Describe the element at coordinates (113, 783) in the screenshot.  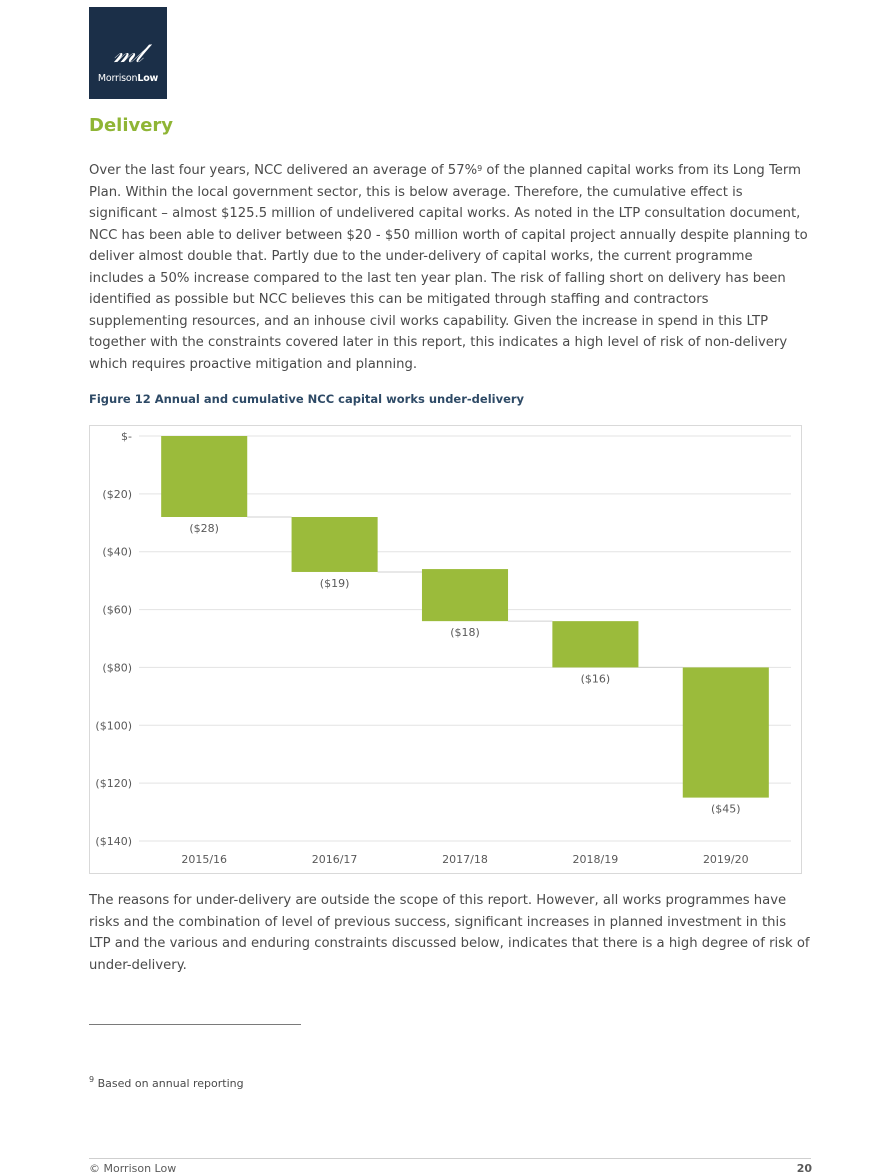
I see `y-tick-label: ($120)` at that location.